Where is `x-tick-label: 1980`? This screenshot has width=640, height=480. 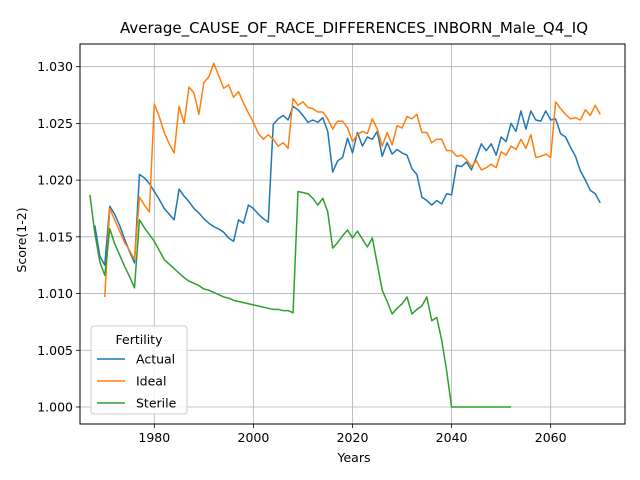 x-tick-label: 1980 is located at coordinates (154, 437).